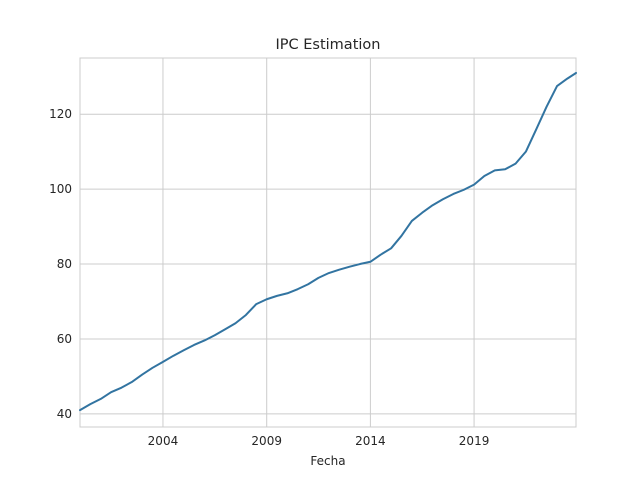 This screenshot has height=480, width=640. What do you see at coordinates (60, 114) in the screenshot?
I see `y-tick-label: 120` at bounding box center [60, 114].